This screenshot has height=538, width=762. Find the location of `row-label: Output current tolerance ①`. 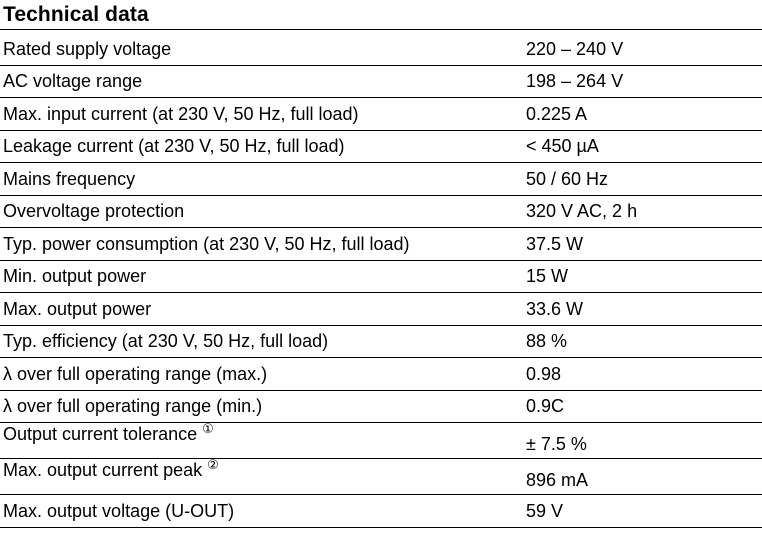

row-label: Output current tolerance ① is located at coordinates (108, 431).